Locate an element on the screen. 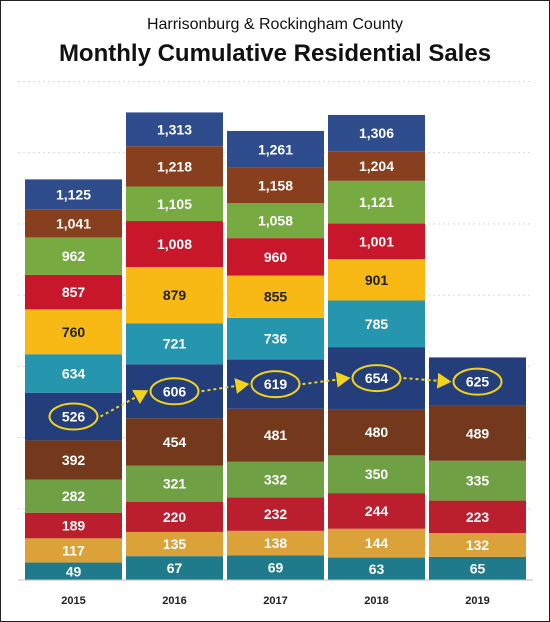  data-label: 480 is located at coordinates (377, 432).